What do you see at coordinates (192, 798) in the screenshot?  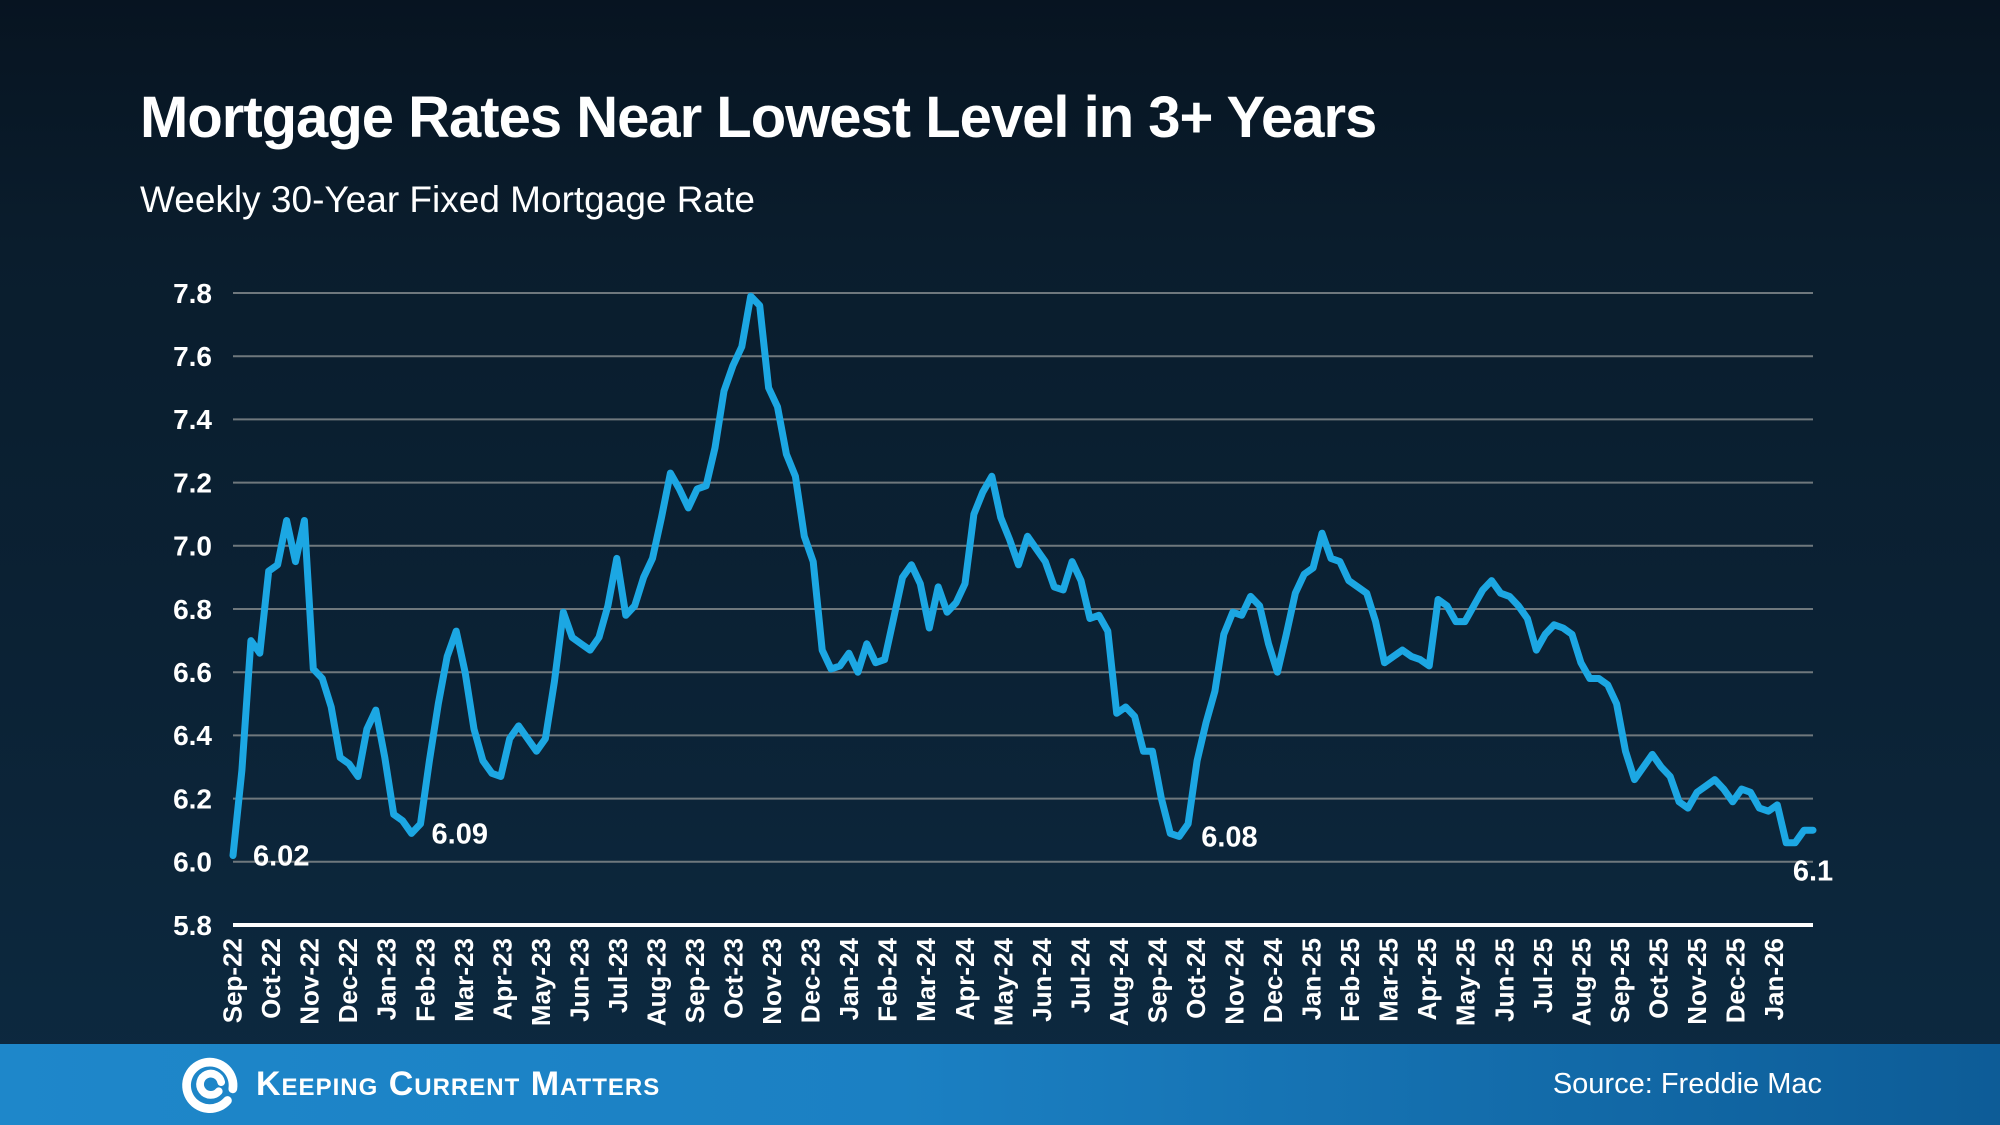 I see `y-axis-tick-label: 6.2` at bounding box center [192, 798].